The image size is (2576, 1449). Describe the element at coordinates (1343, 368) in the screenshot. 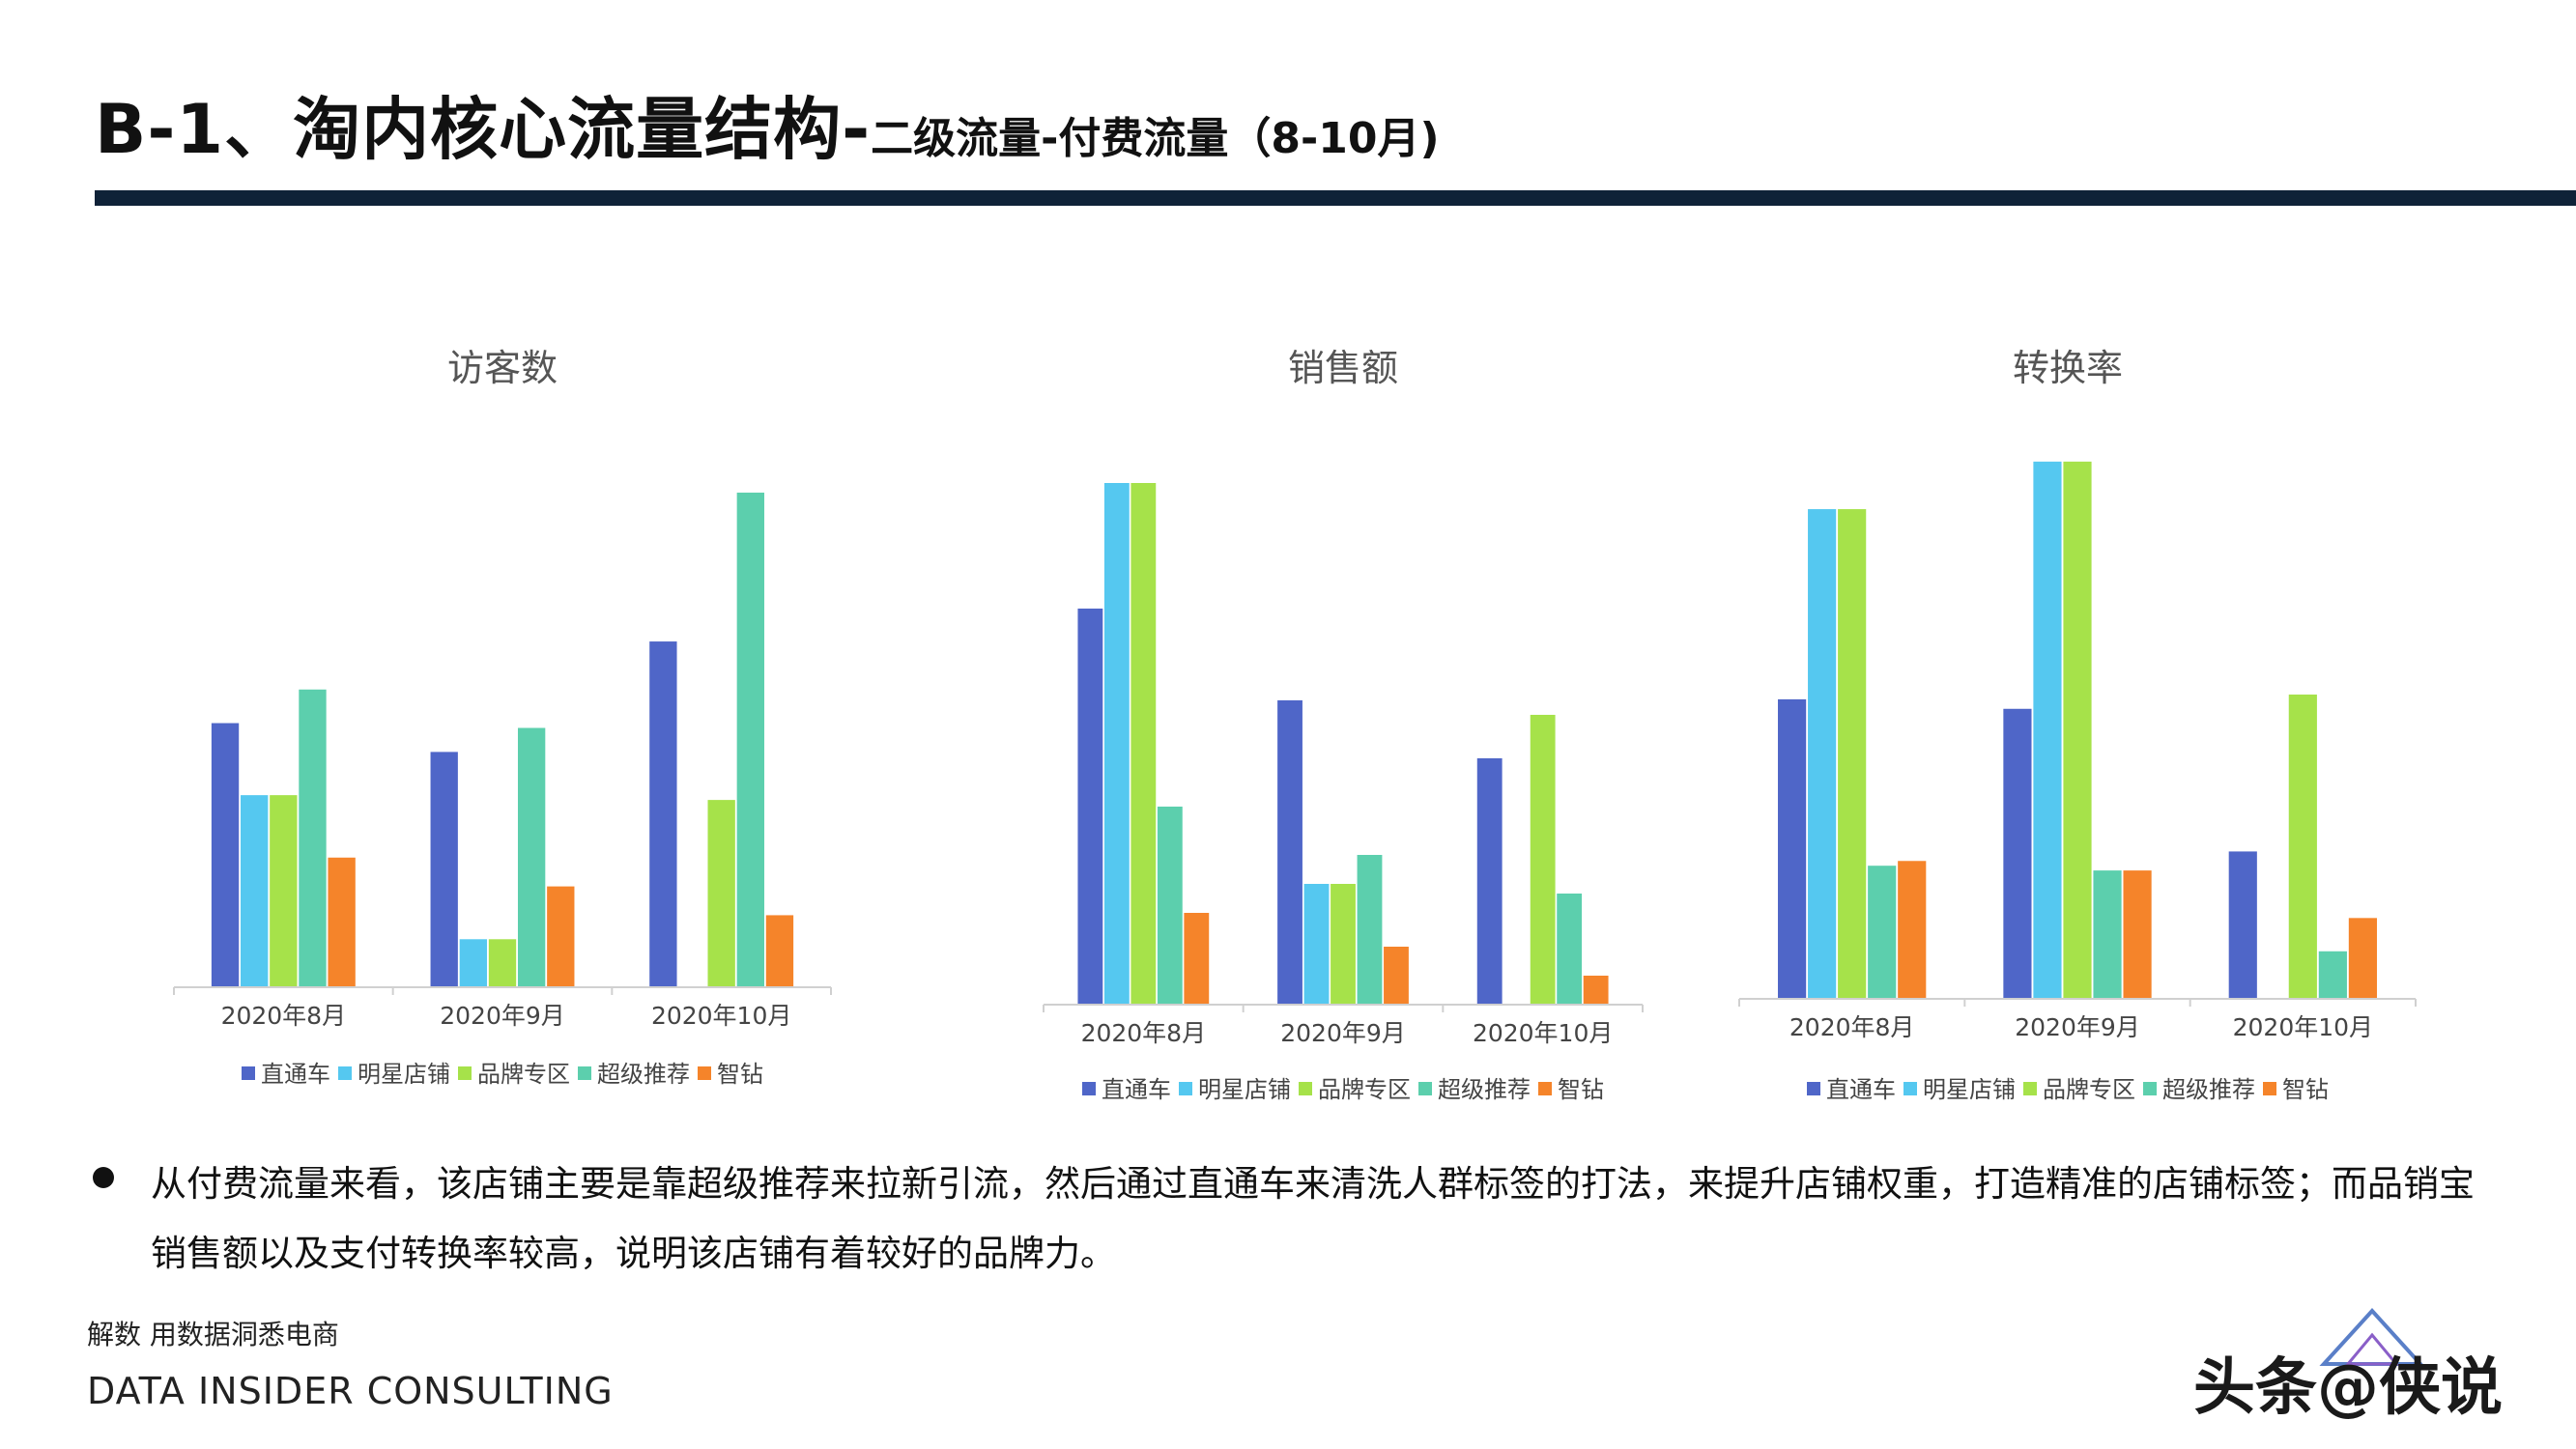

I see `chart-title: 销售额` at that location.